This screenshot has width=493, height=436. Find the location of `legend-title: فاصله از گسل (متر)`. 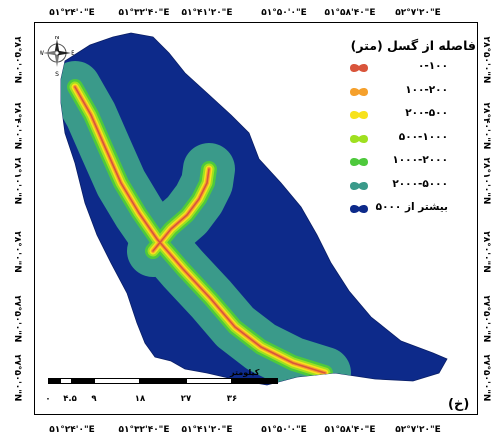

legend-title: فاصله از گسل (متر) is located at coordinates (413, 45).